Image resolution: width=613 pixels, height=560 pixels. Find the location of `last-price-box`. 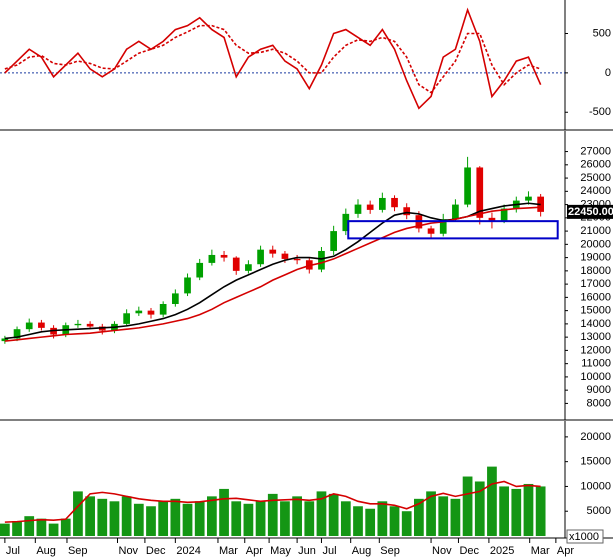

last-price-box is located at coordinates (590, 211).